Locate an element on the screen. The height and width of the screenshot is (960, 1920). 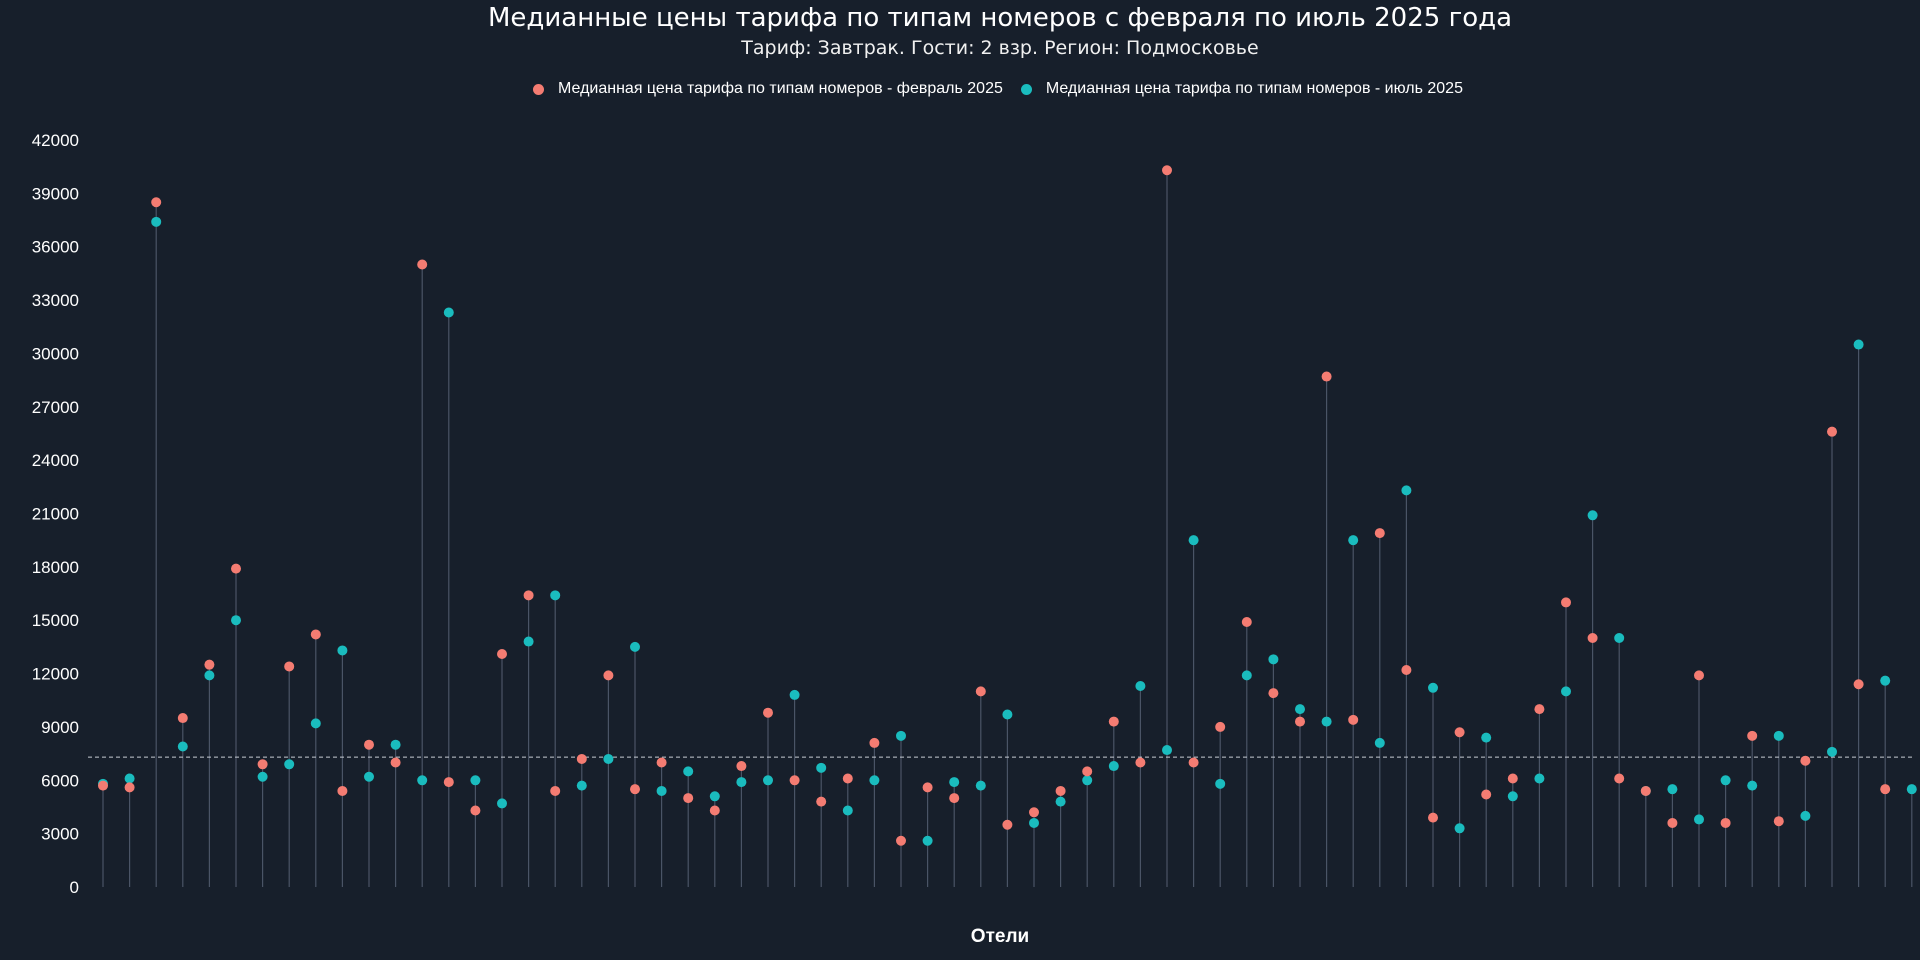
legend-marker-july is located at coordinates (1026, 89).